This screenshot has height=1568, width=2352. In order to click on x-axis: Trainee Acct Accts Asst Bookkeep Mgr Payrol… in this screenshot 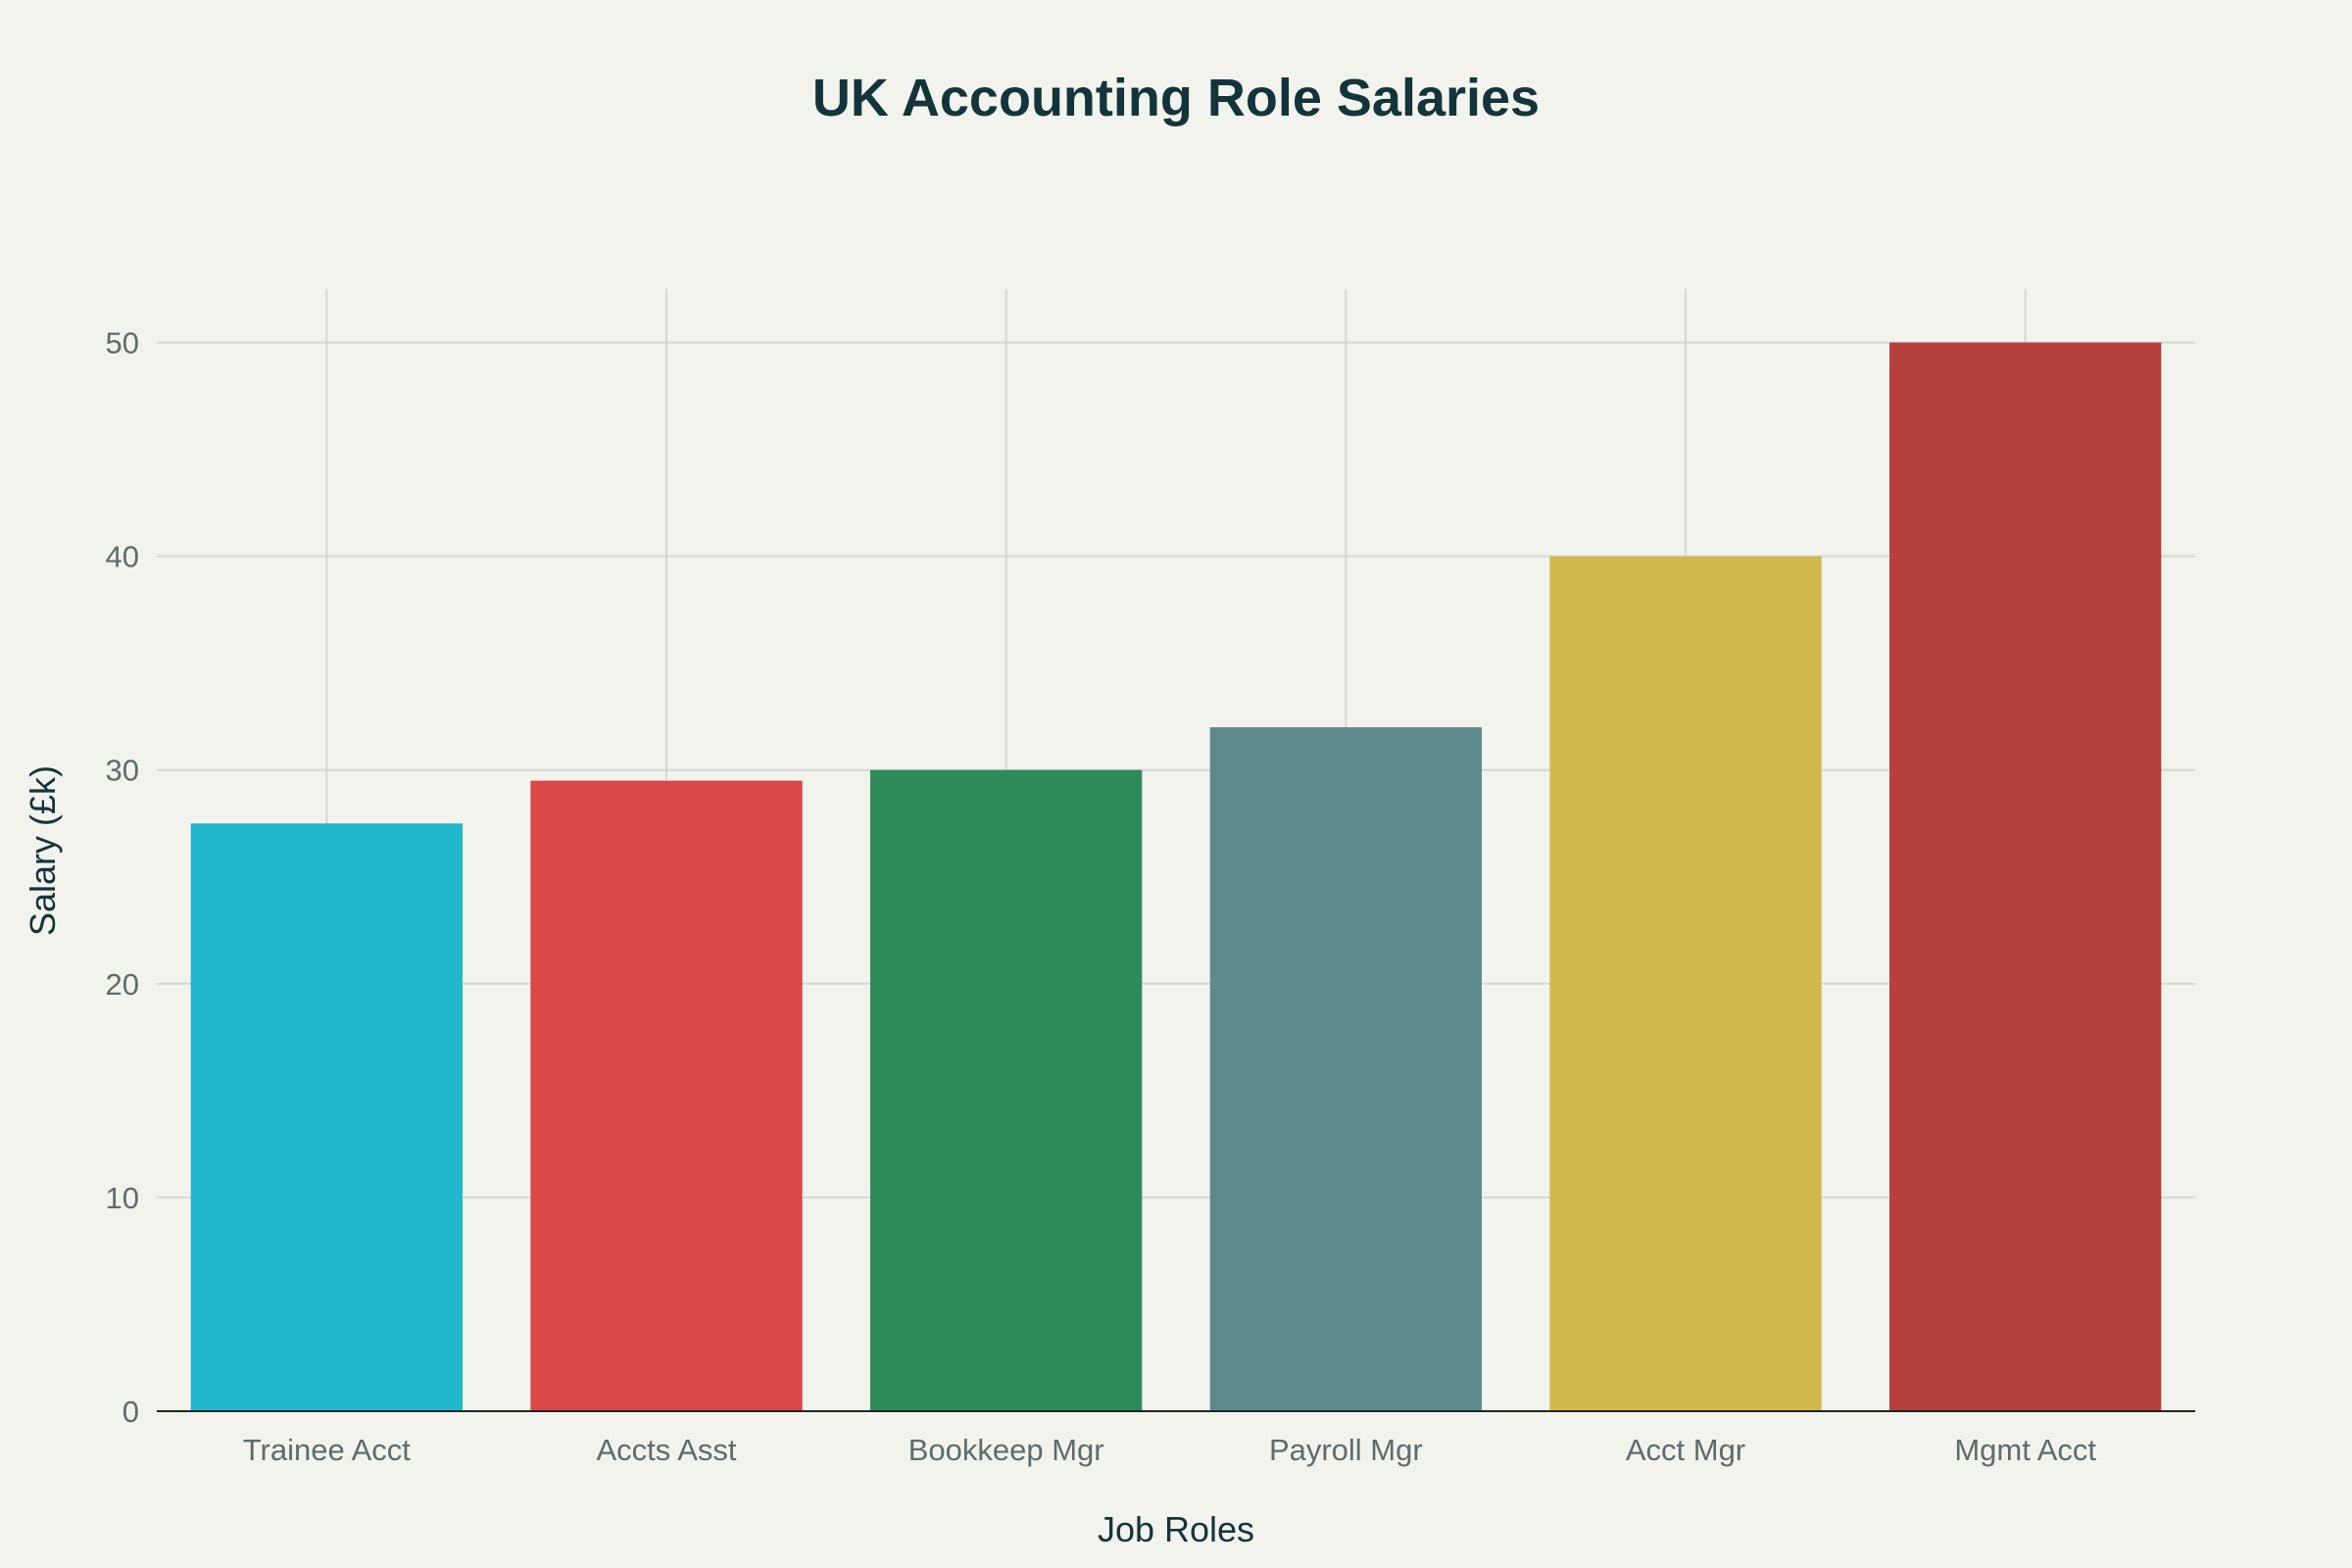, I will do `click(1176, 1438)`.